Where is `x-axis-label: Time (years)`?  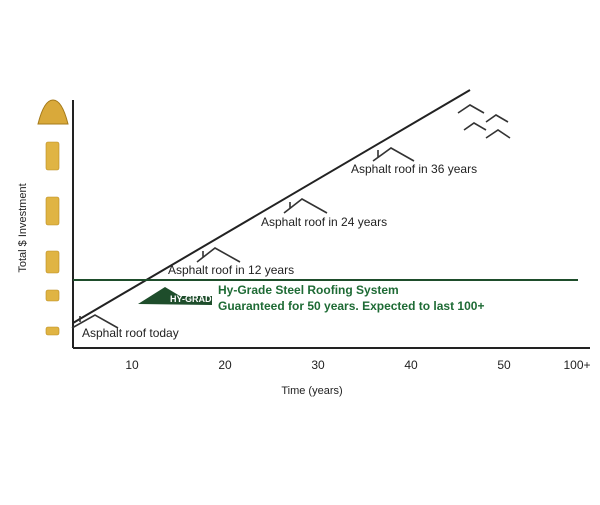 x-axis-label: Time (years) is located at coordinates (311, 391).